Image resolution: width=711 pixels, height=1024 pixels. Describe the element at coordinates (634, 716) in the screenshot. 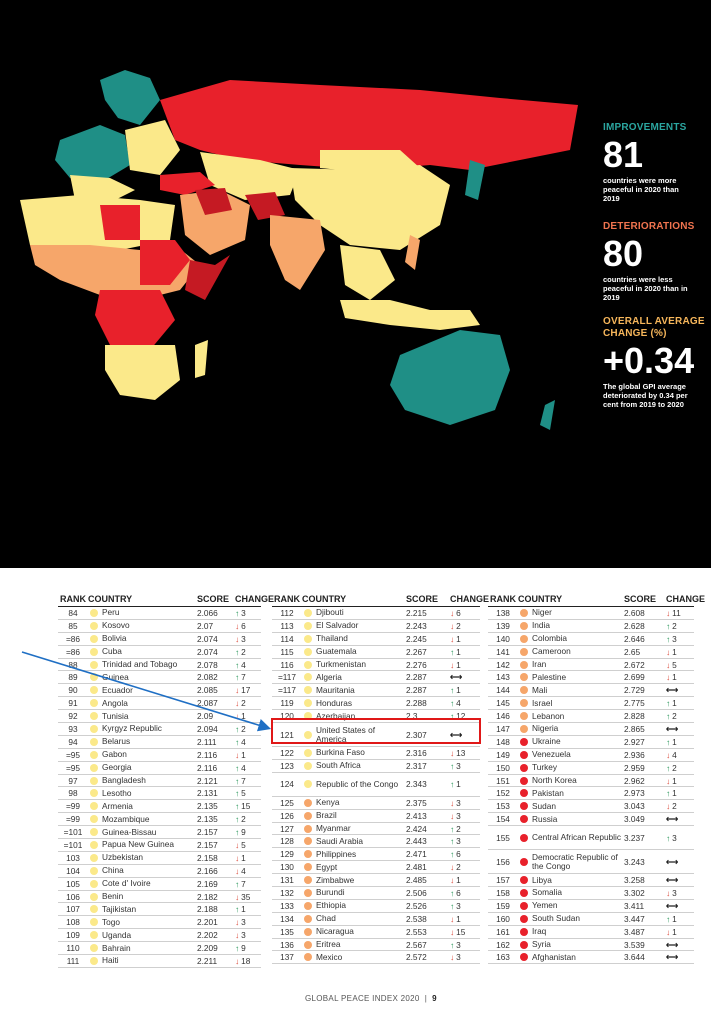

I see `score-cell: 2.828` at that location.